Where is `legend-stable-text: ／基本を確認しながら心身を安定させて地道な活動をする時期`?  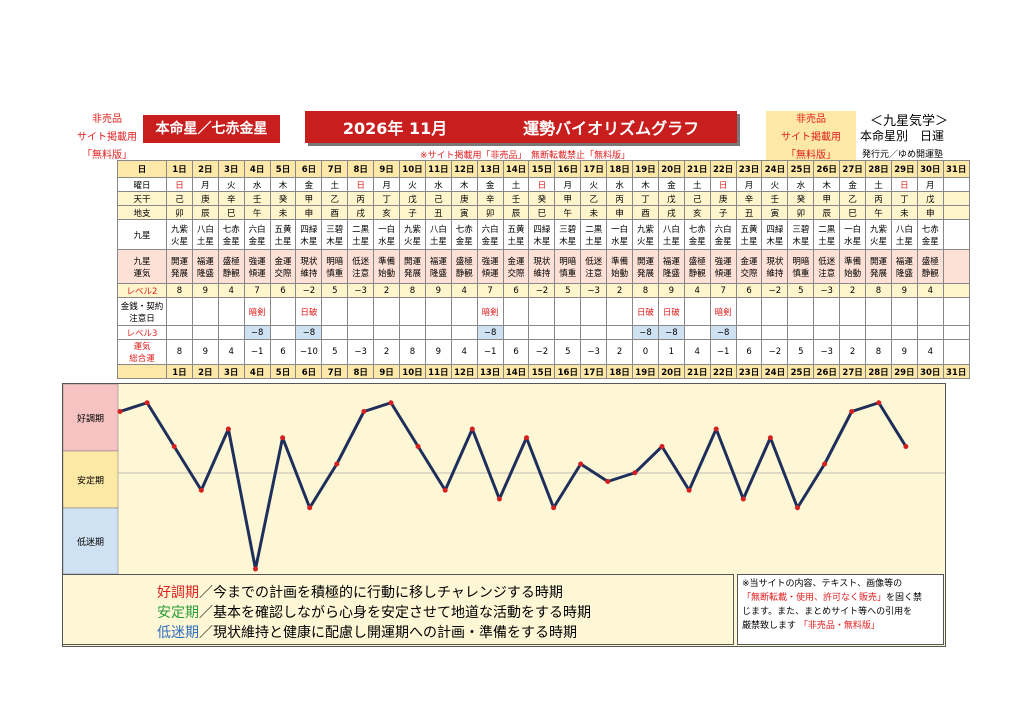 legend-stable-text: ／基本を確認しながら心身を安定させて地道な活動をする時期 is located at coordinates (395, 613).